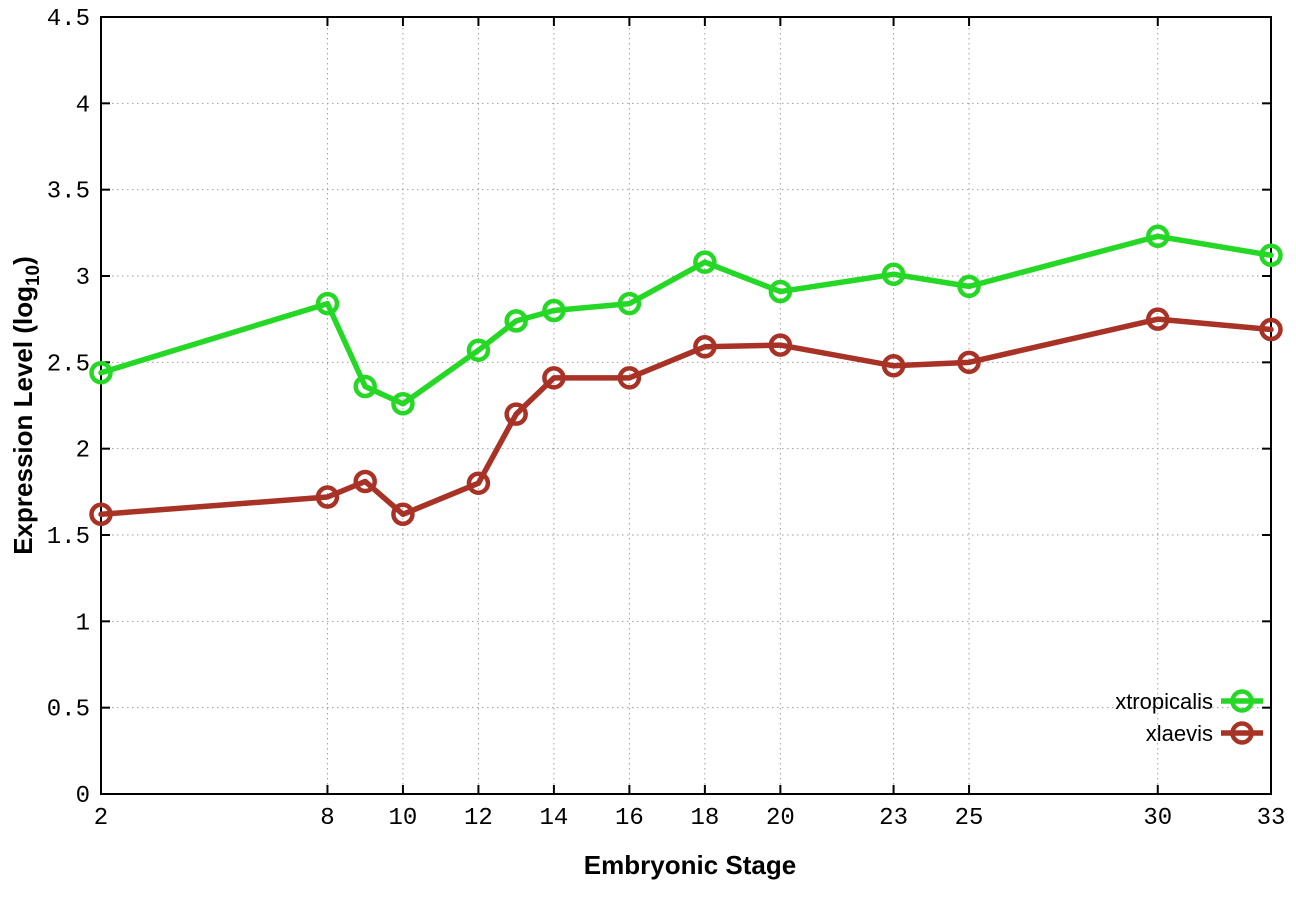 The height and width of the screenshot is (907, 1296). Describe the element at coordinates (83, 796) in the screenshot. I see `y-tick-label: 0` at that location.